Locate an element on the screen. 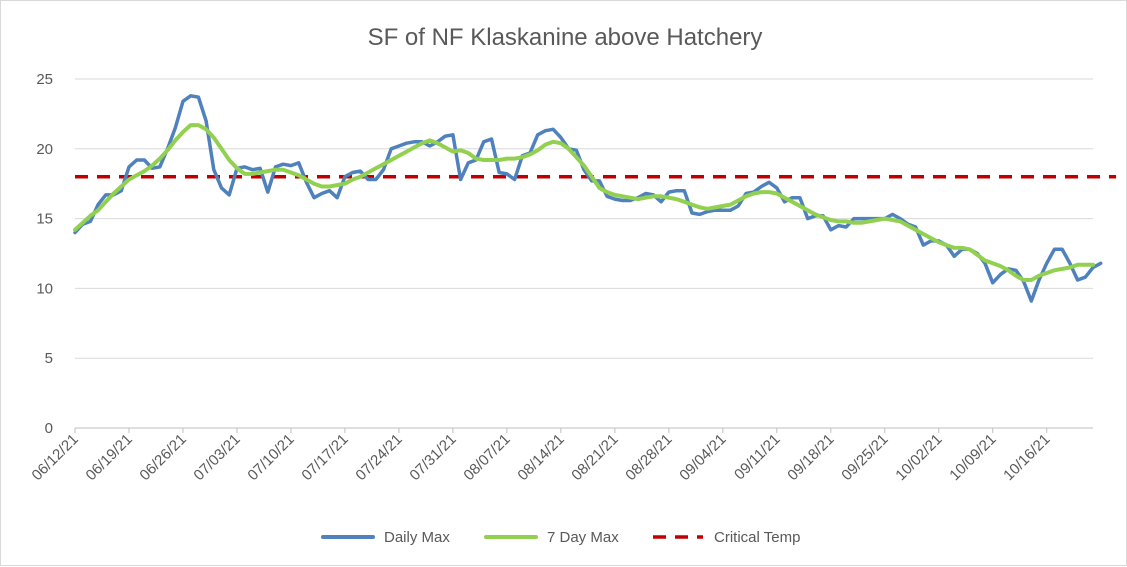 This screenshot has width=1127, height=567. legend-label-daily-max: Daily Max is located at coordinates (417, 537).